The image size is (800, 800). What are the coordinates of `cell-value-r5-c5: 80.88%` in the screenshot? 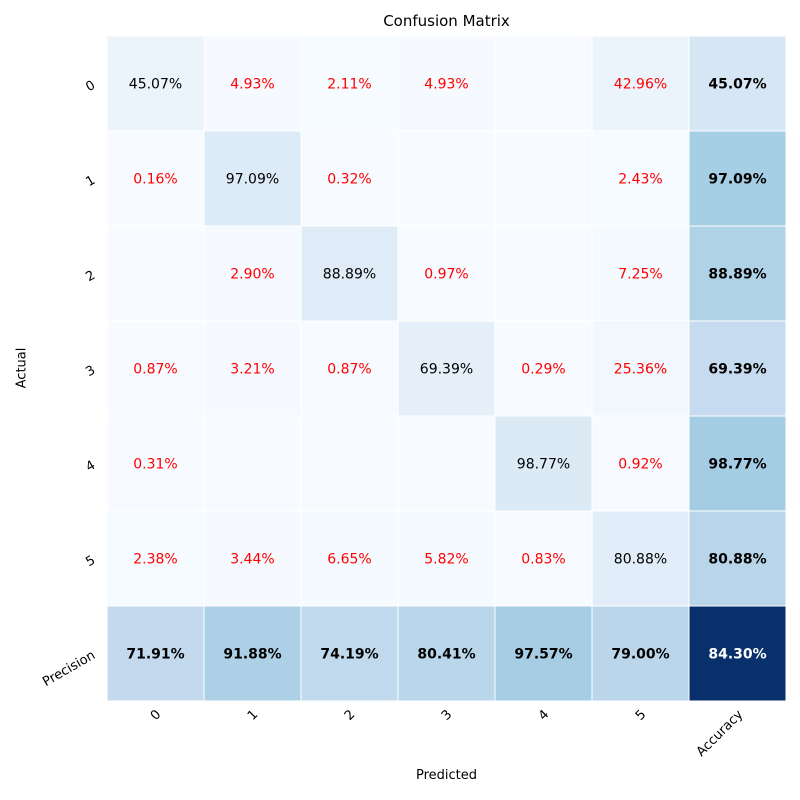 It's located at (640, 560).